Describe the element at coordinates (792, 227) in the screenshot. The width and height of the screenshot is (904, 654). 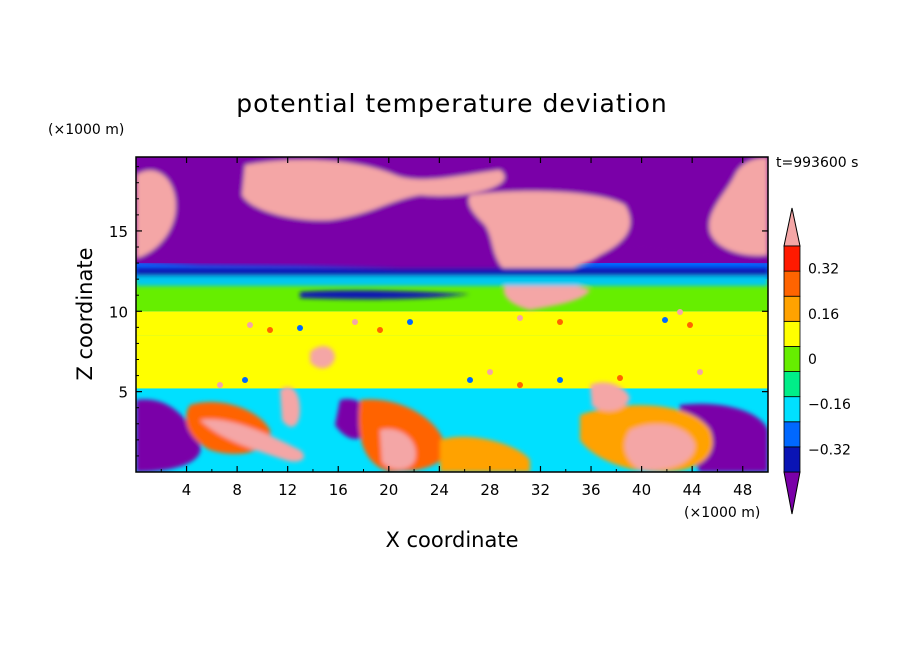
I see `colorbar-max-triangle` at that location.